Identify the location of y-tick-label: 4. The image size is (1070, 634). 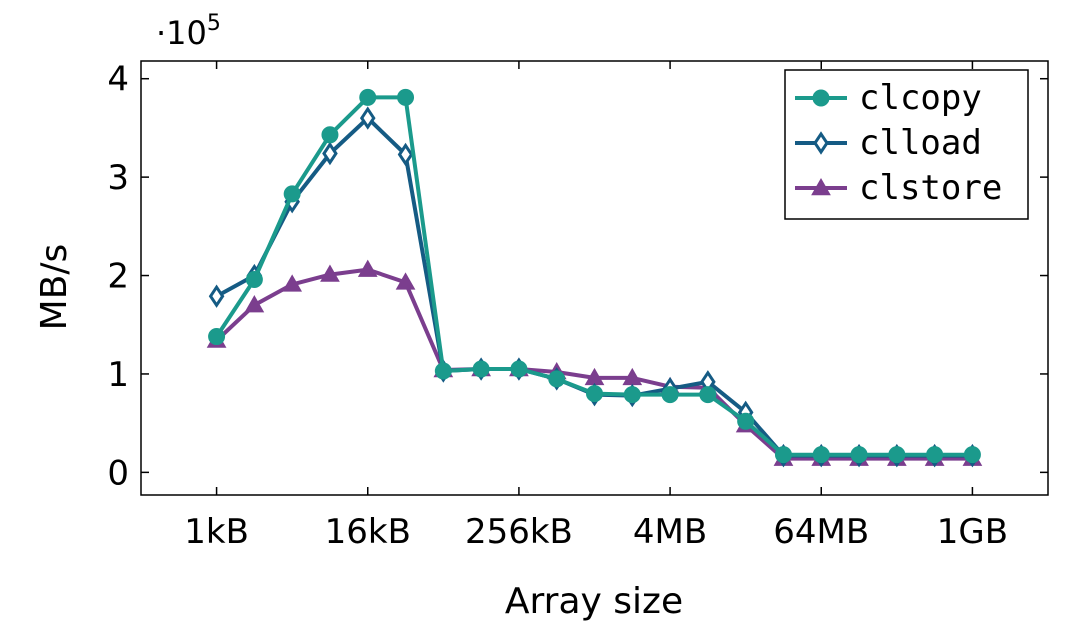
(118, 80).